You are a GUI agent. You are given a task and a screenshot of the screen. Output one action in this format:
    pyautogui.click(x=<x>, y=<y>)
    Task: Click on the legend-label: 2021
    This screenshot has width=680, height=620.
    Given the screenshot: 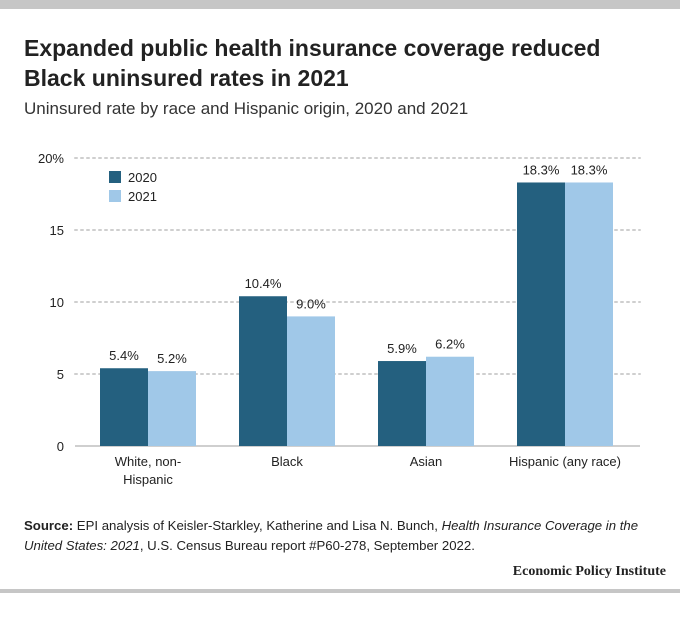 What is the action you would take?
    pyautogui.click(x=142, y=196)
    